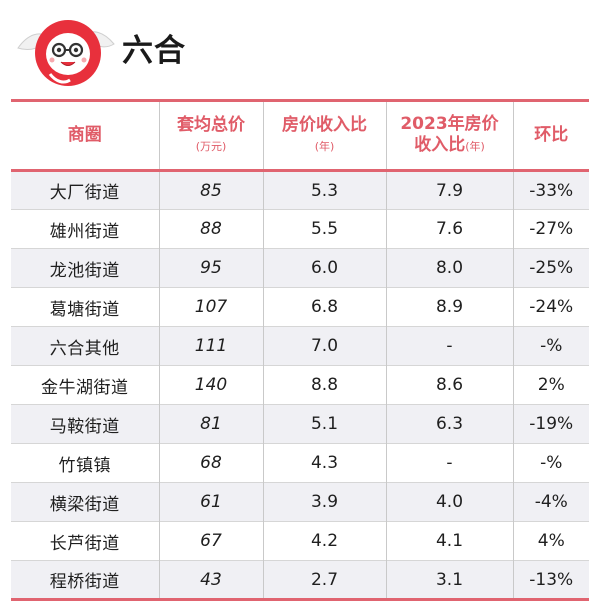 Image resolution: width=600 pixels, height=611 pixels. I want to click on cell-ratio-2023: 8.6, so click(449, 385).